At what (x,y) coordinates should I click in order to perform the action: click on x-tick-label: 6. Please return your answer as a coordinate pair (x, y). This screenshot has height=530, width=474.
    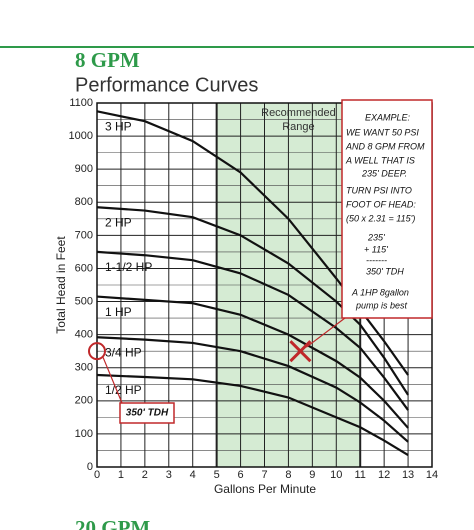
    Looking at the image, I should click on (241, 475).